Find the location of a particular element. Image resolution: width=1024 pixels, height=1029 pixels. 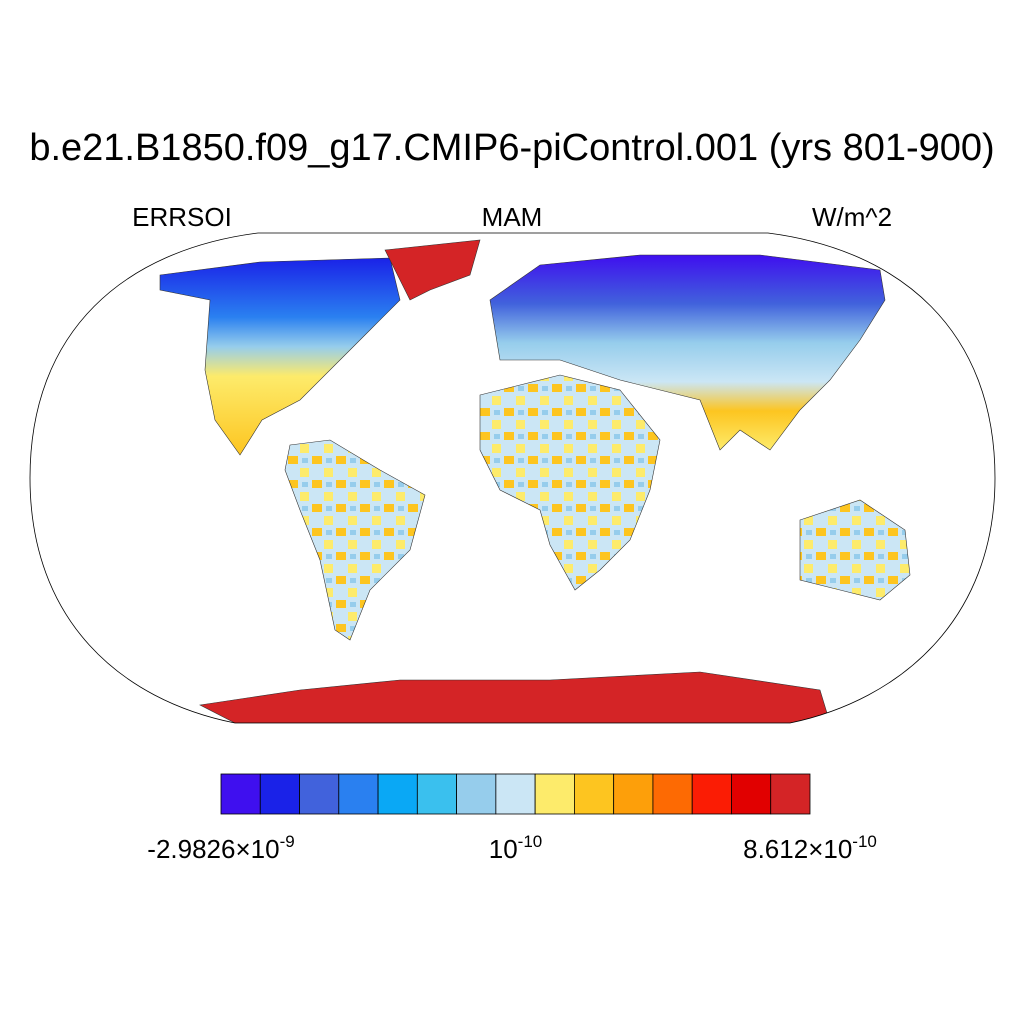

colorbar-label-text: -2.9826×10 is located at coordinates (213, 849).